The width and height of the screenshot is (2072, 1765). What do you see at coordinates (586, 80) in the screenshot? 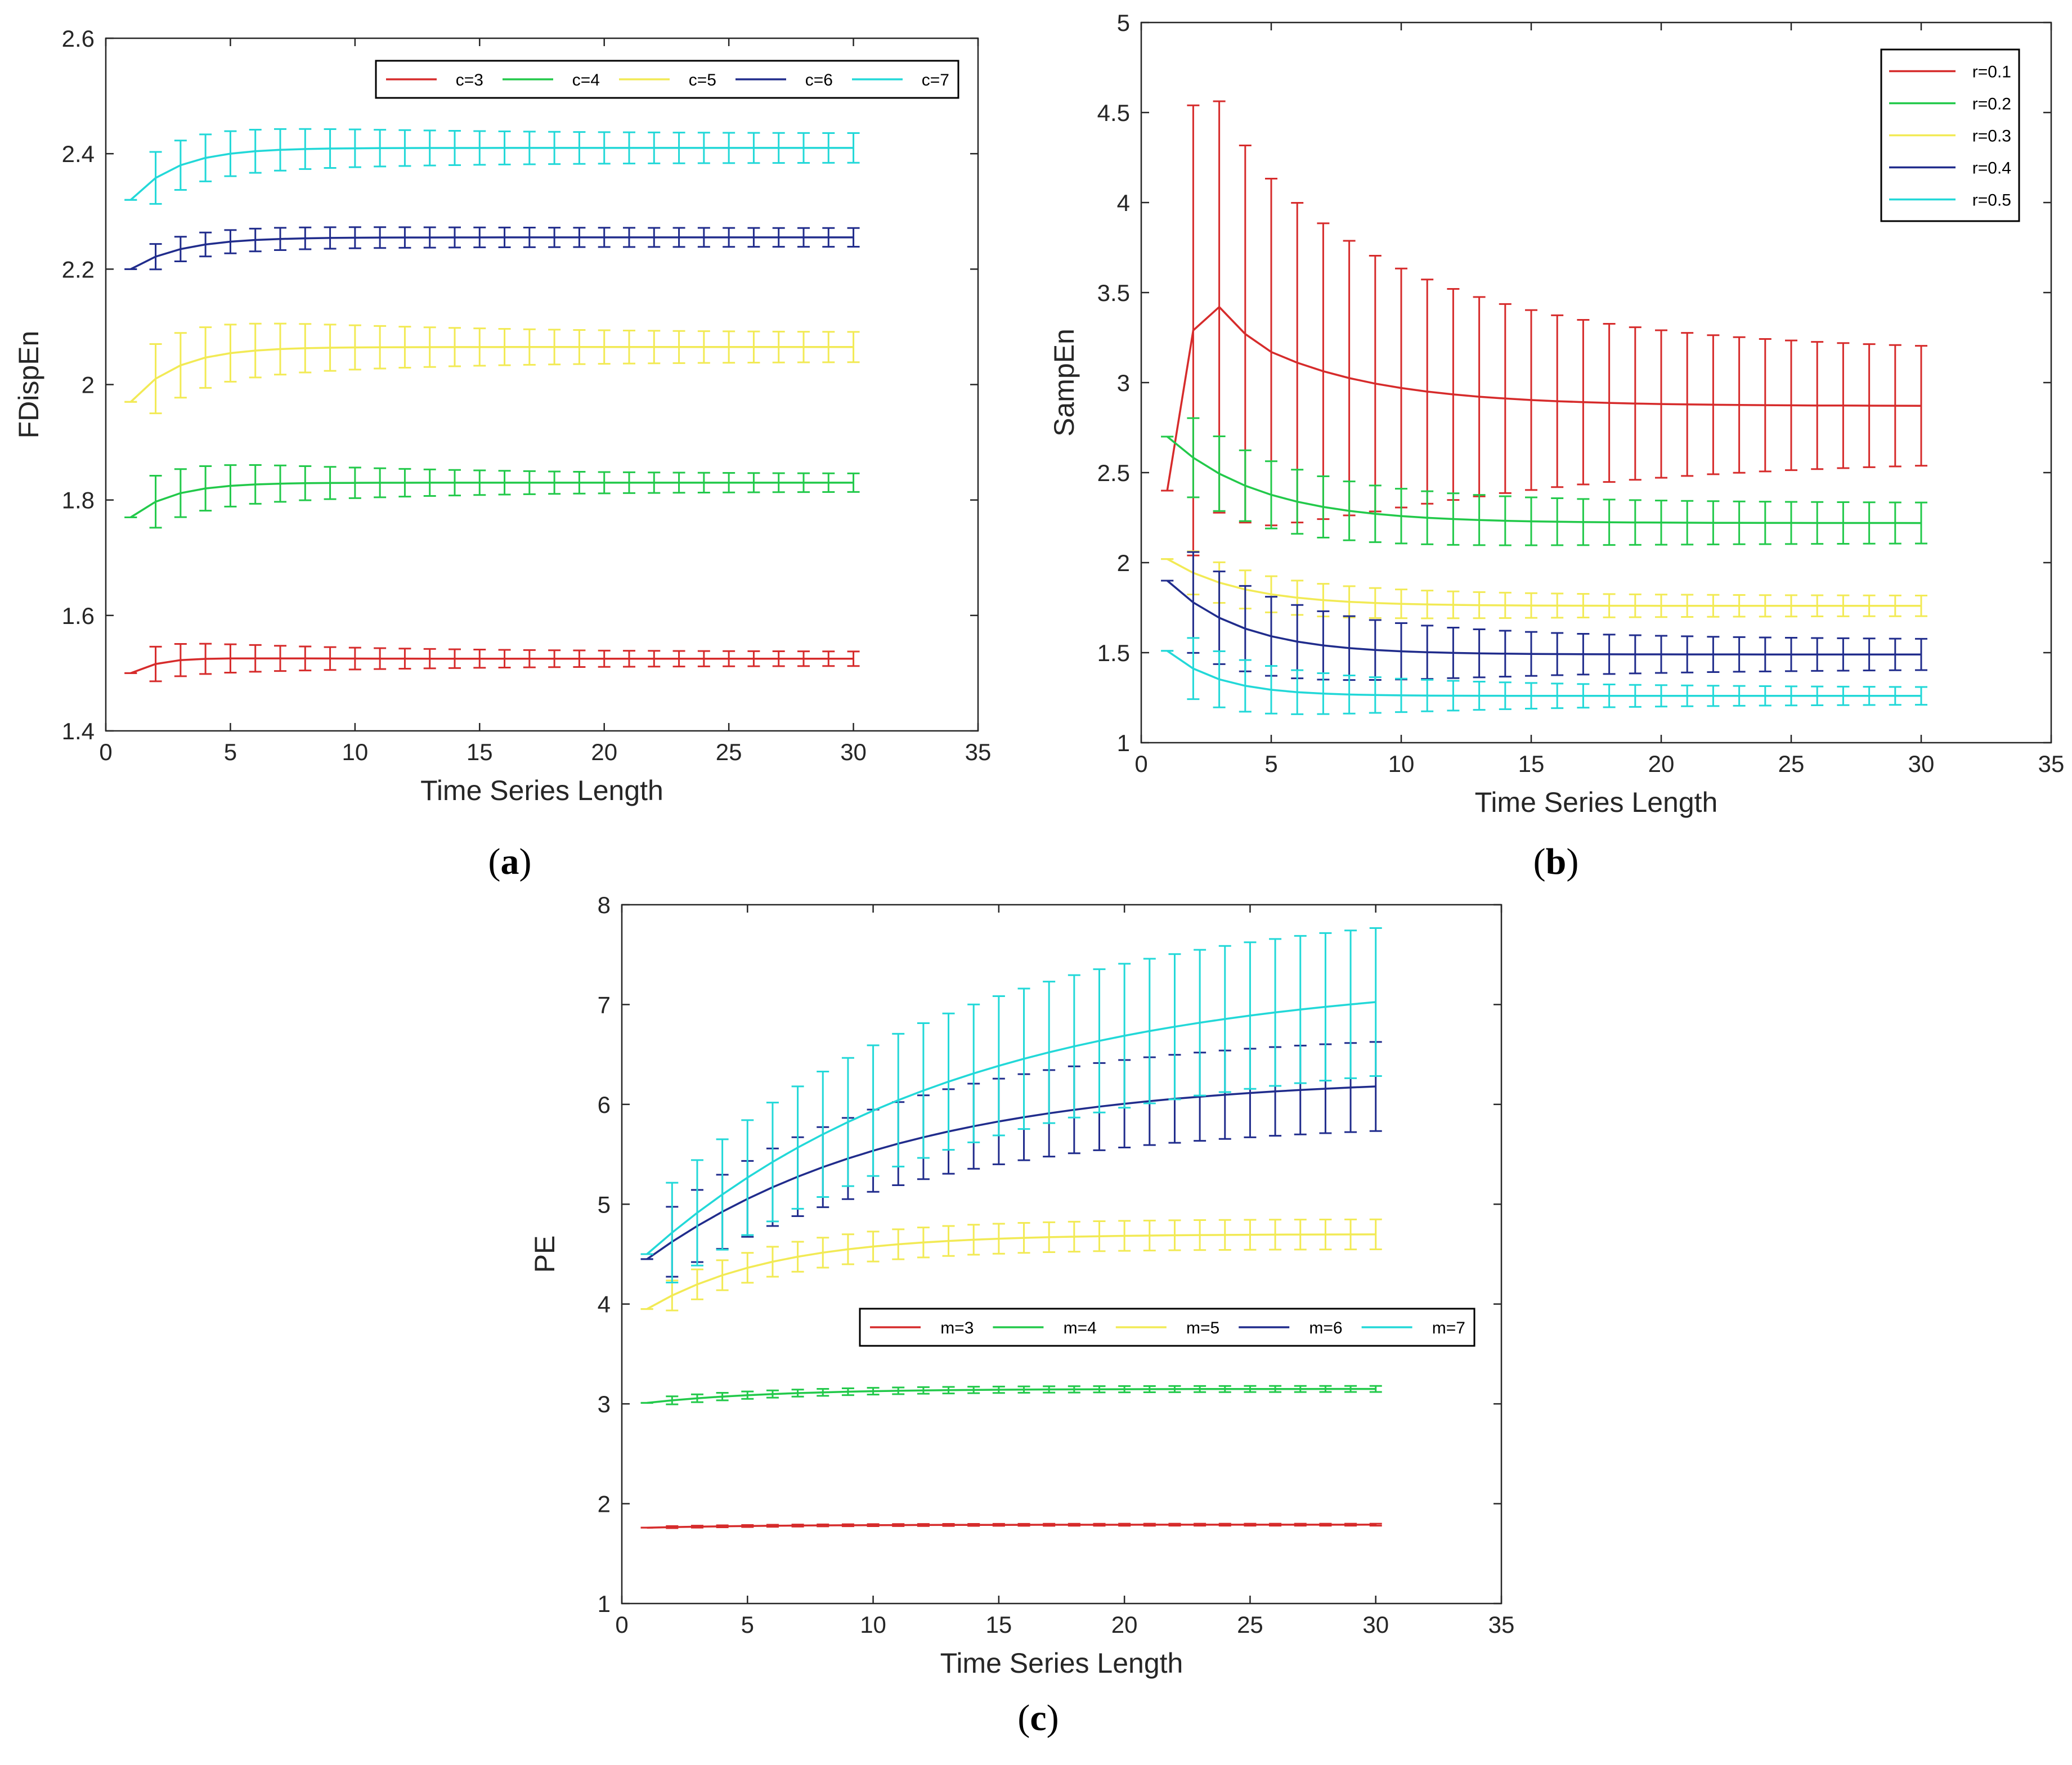
I see `legend-label: c=4` at bounding box center [586, 80].